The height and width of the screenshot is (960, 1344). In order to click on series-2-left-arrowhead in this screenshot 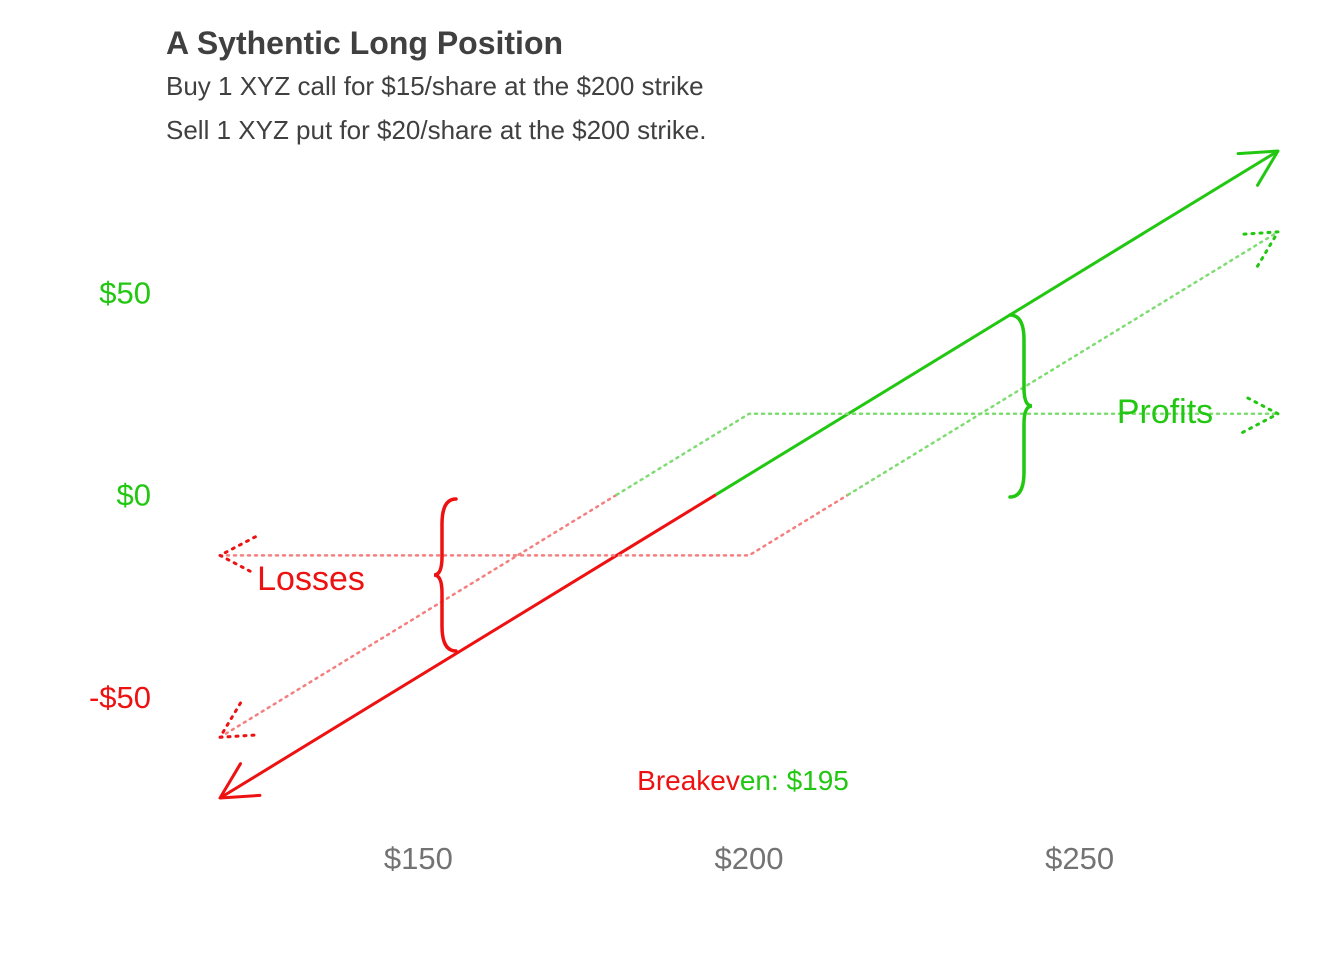, I will do `click(237, 555)`.